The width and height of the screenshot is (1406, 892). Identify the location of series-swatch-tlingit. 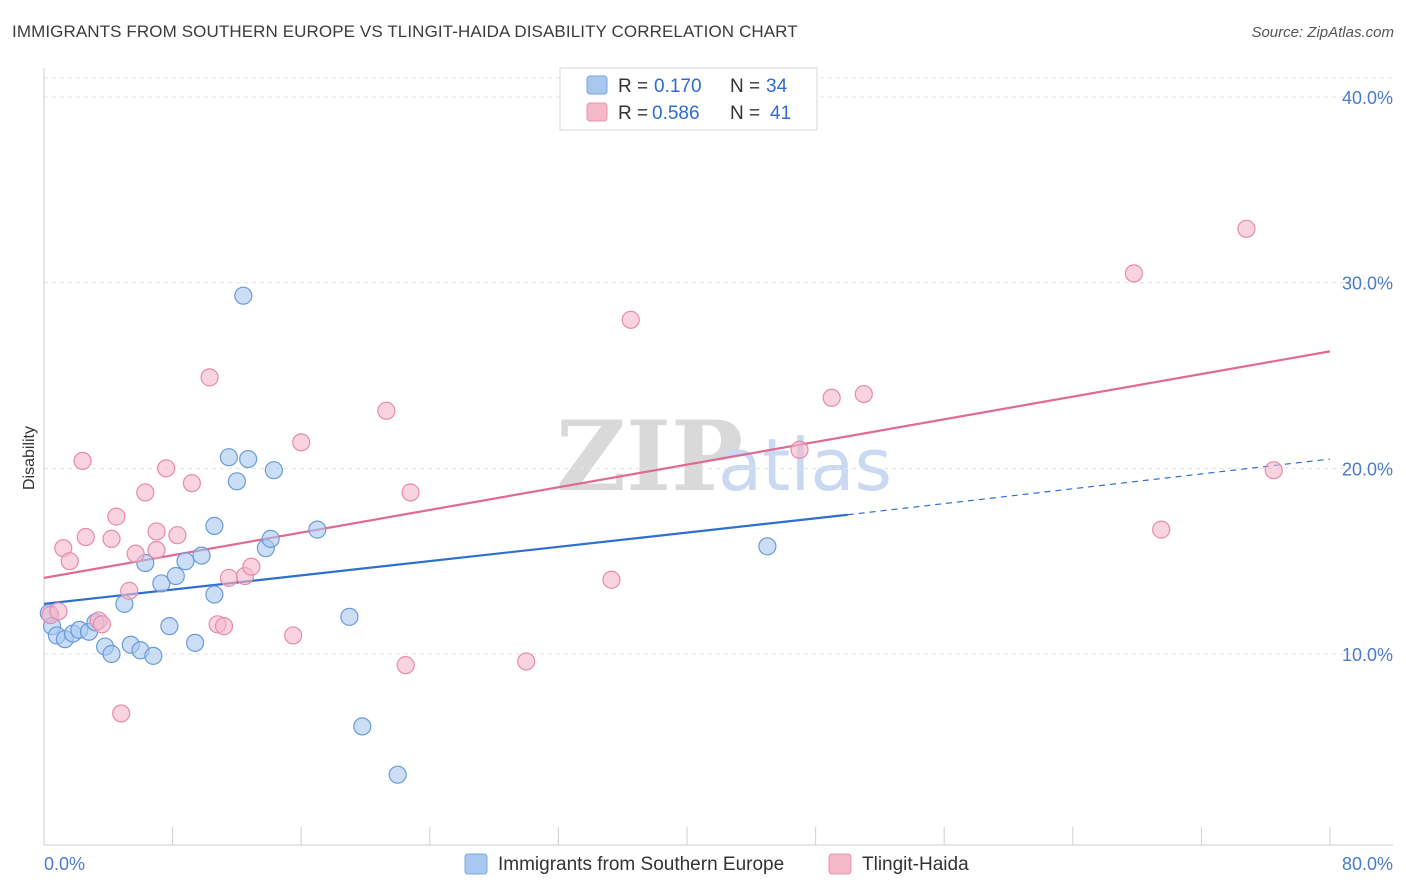
(840, 864).